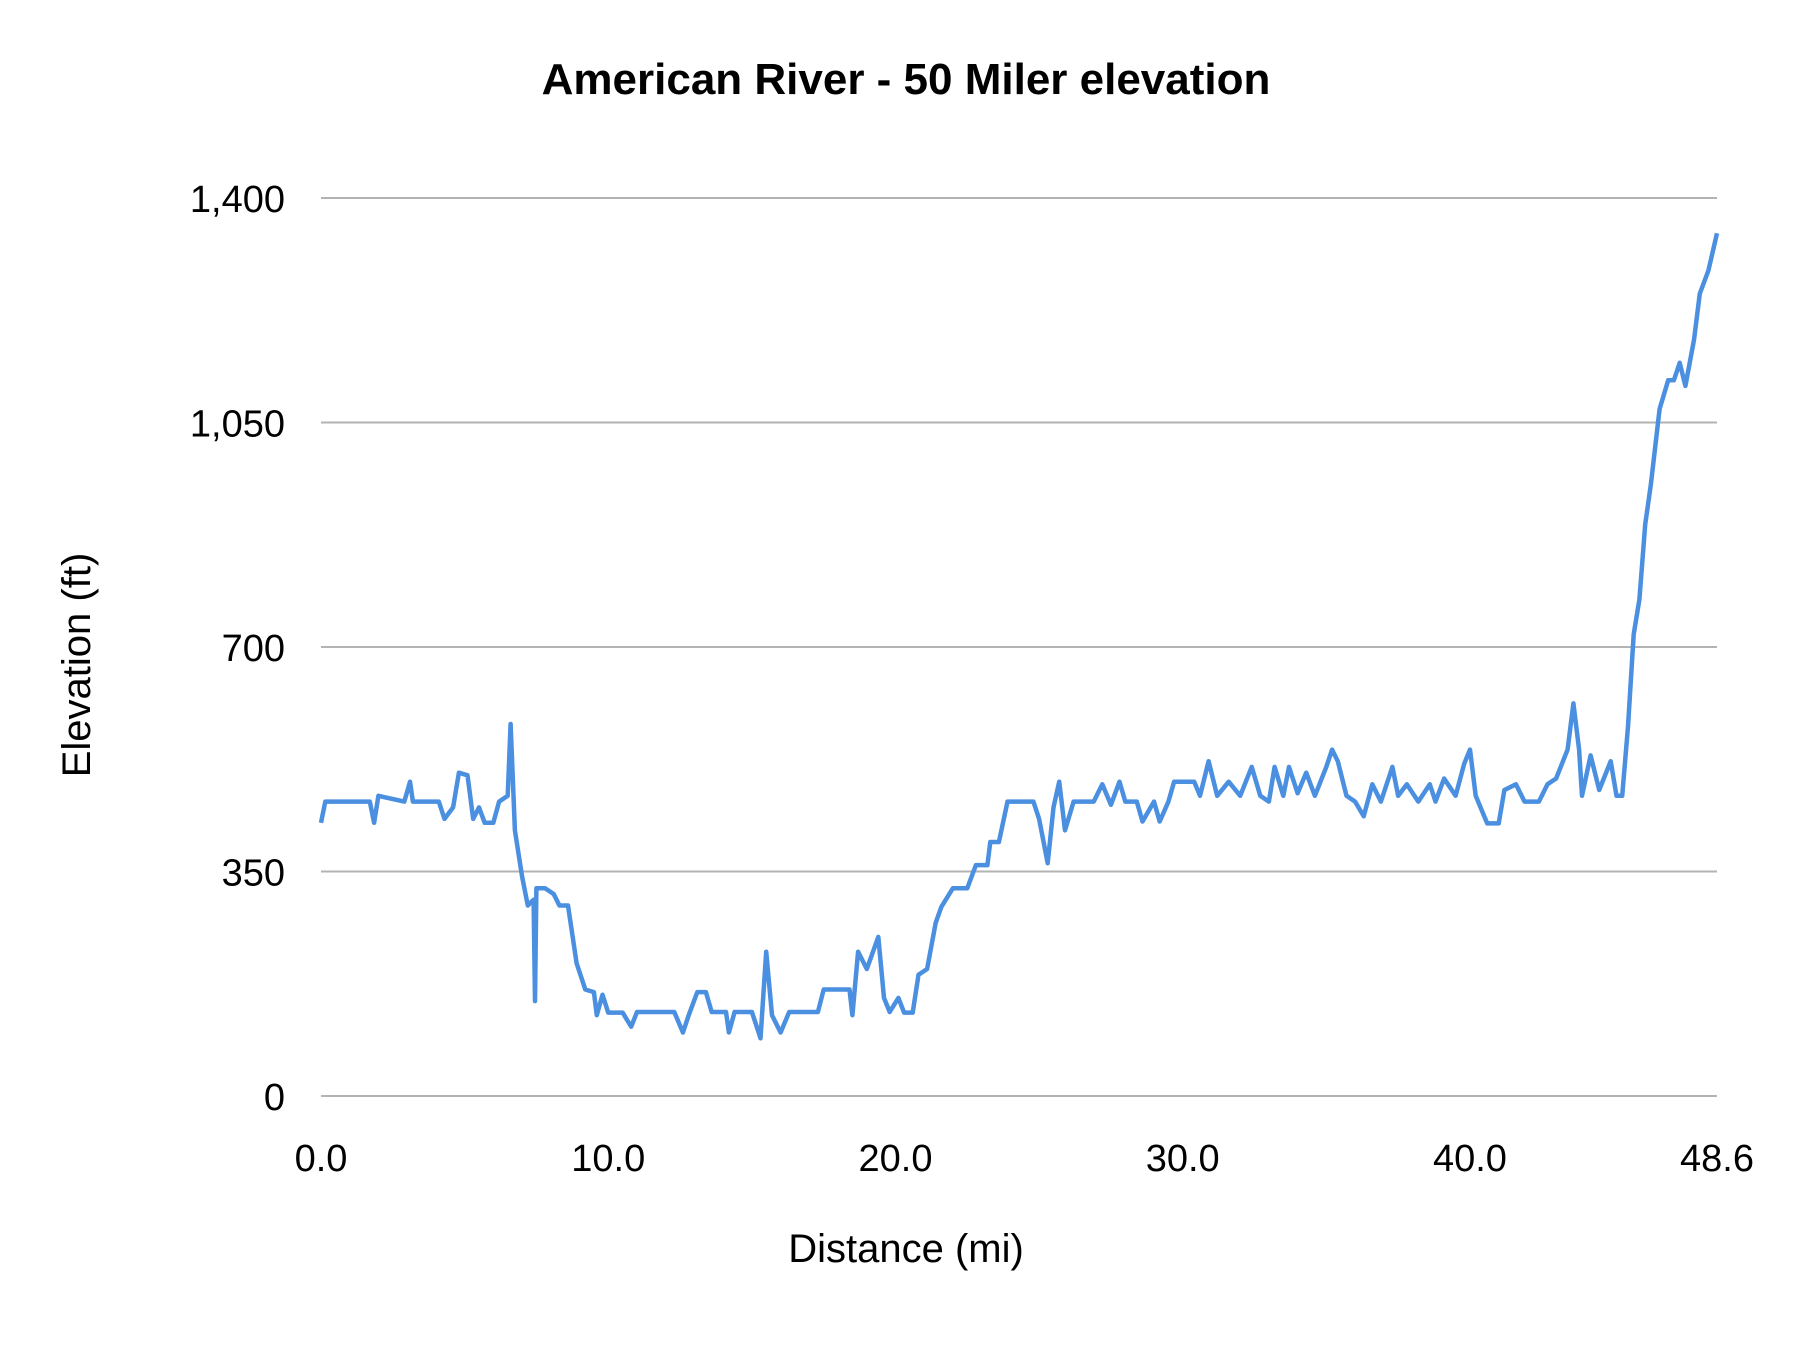  Describe the element at coordinates (77, 665) in the screenshot. I see `y-axis-label: Elevation (ft)` at that location.